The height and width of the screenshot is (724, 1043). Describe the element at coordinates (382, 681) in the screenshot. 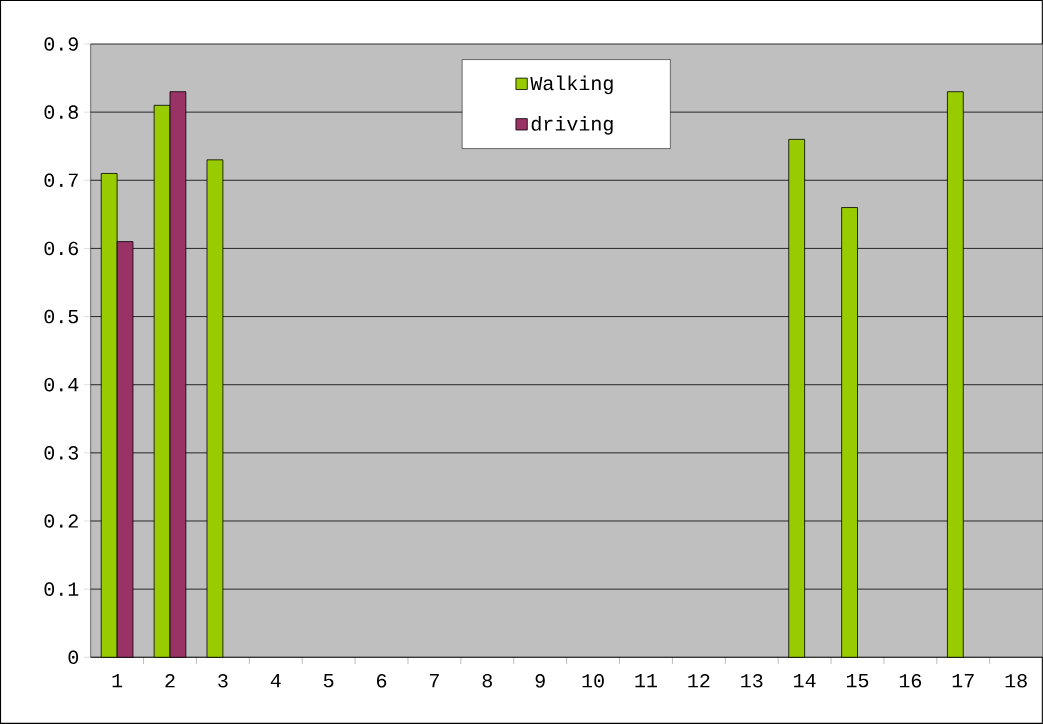

I see `x-tick-label: 6` at that location.